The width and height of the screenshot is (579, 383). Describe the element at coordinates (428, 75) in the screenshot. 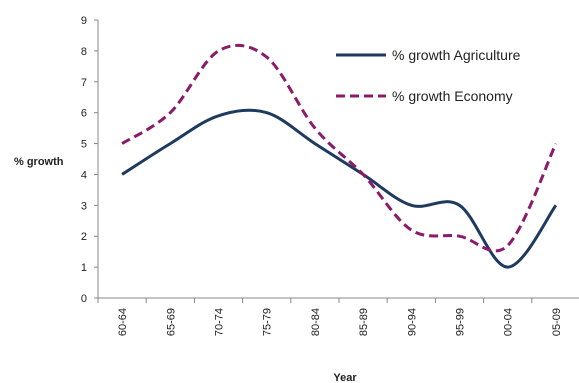

I see `legend: % growth Agriculture % growth Economy` at that location.